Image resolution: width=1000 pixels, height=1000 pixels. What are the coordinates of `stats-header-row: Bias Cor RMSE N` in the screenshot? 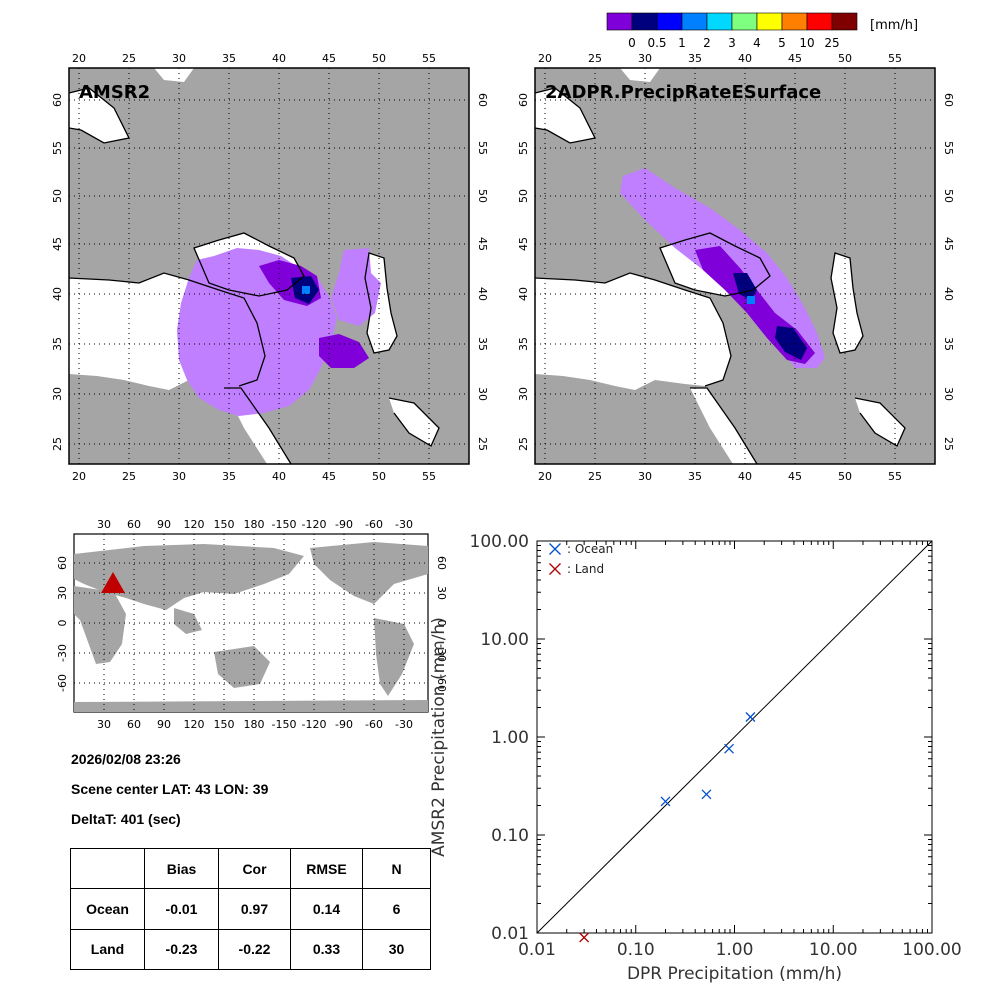 It's located at (250, 868).